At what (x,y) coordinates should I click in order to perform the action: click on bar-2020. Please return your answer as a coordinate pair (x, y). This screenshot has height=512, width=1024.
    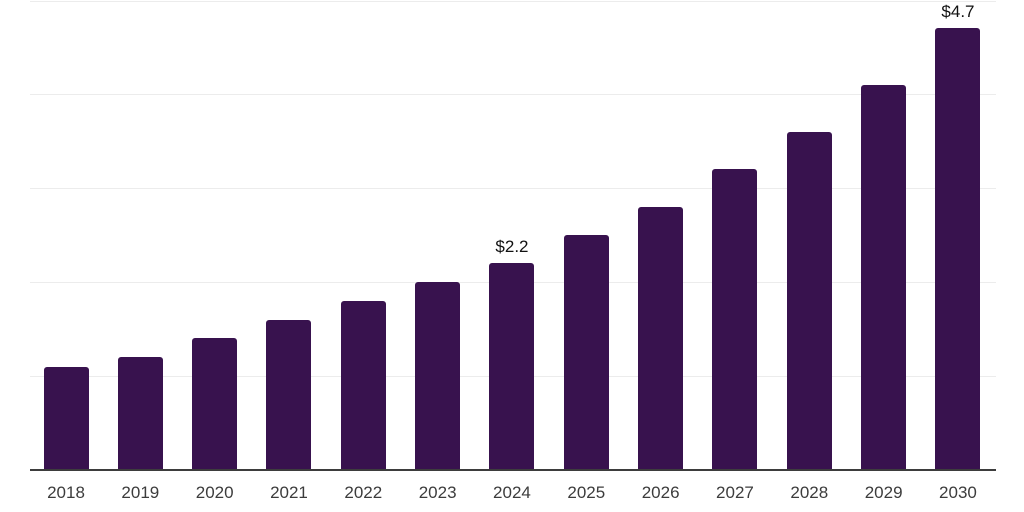
    Looking at the image, I should click on (215, 404).